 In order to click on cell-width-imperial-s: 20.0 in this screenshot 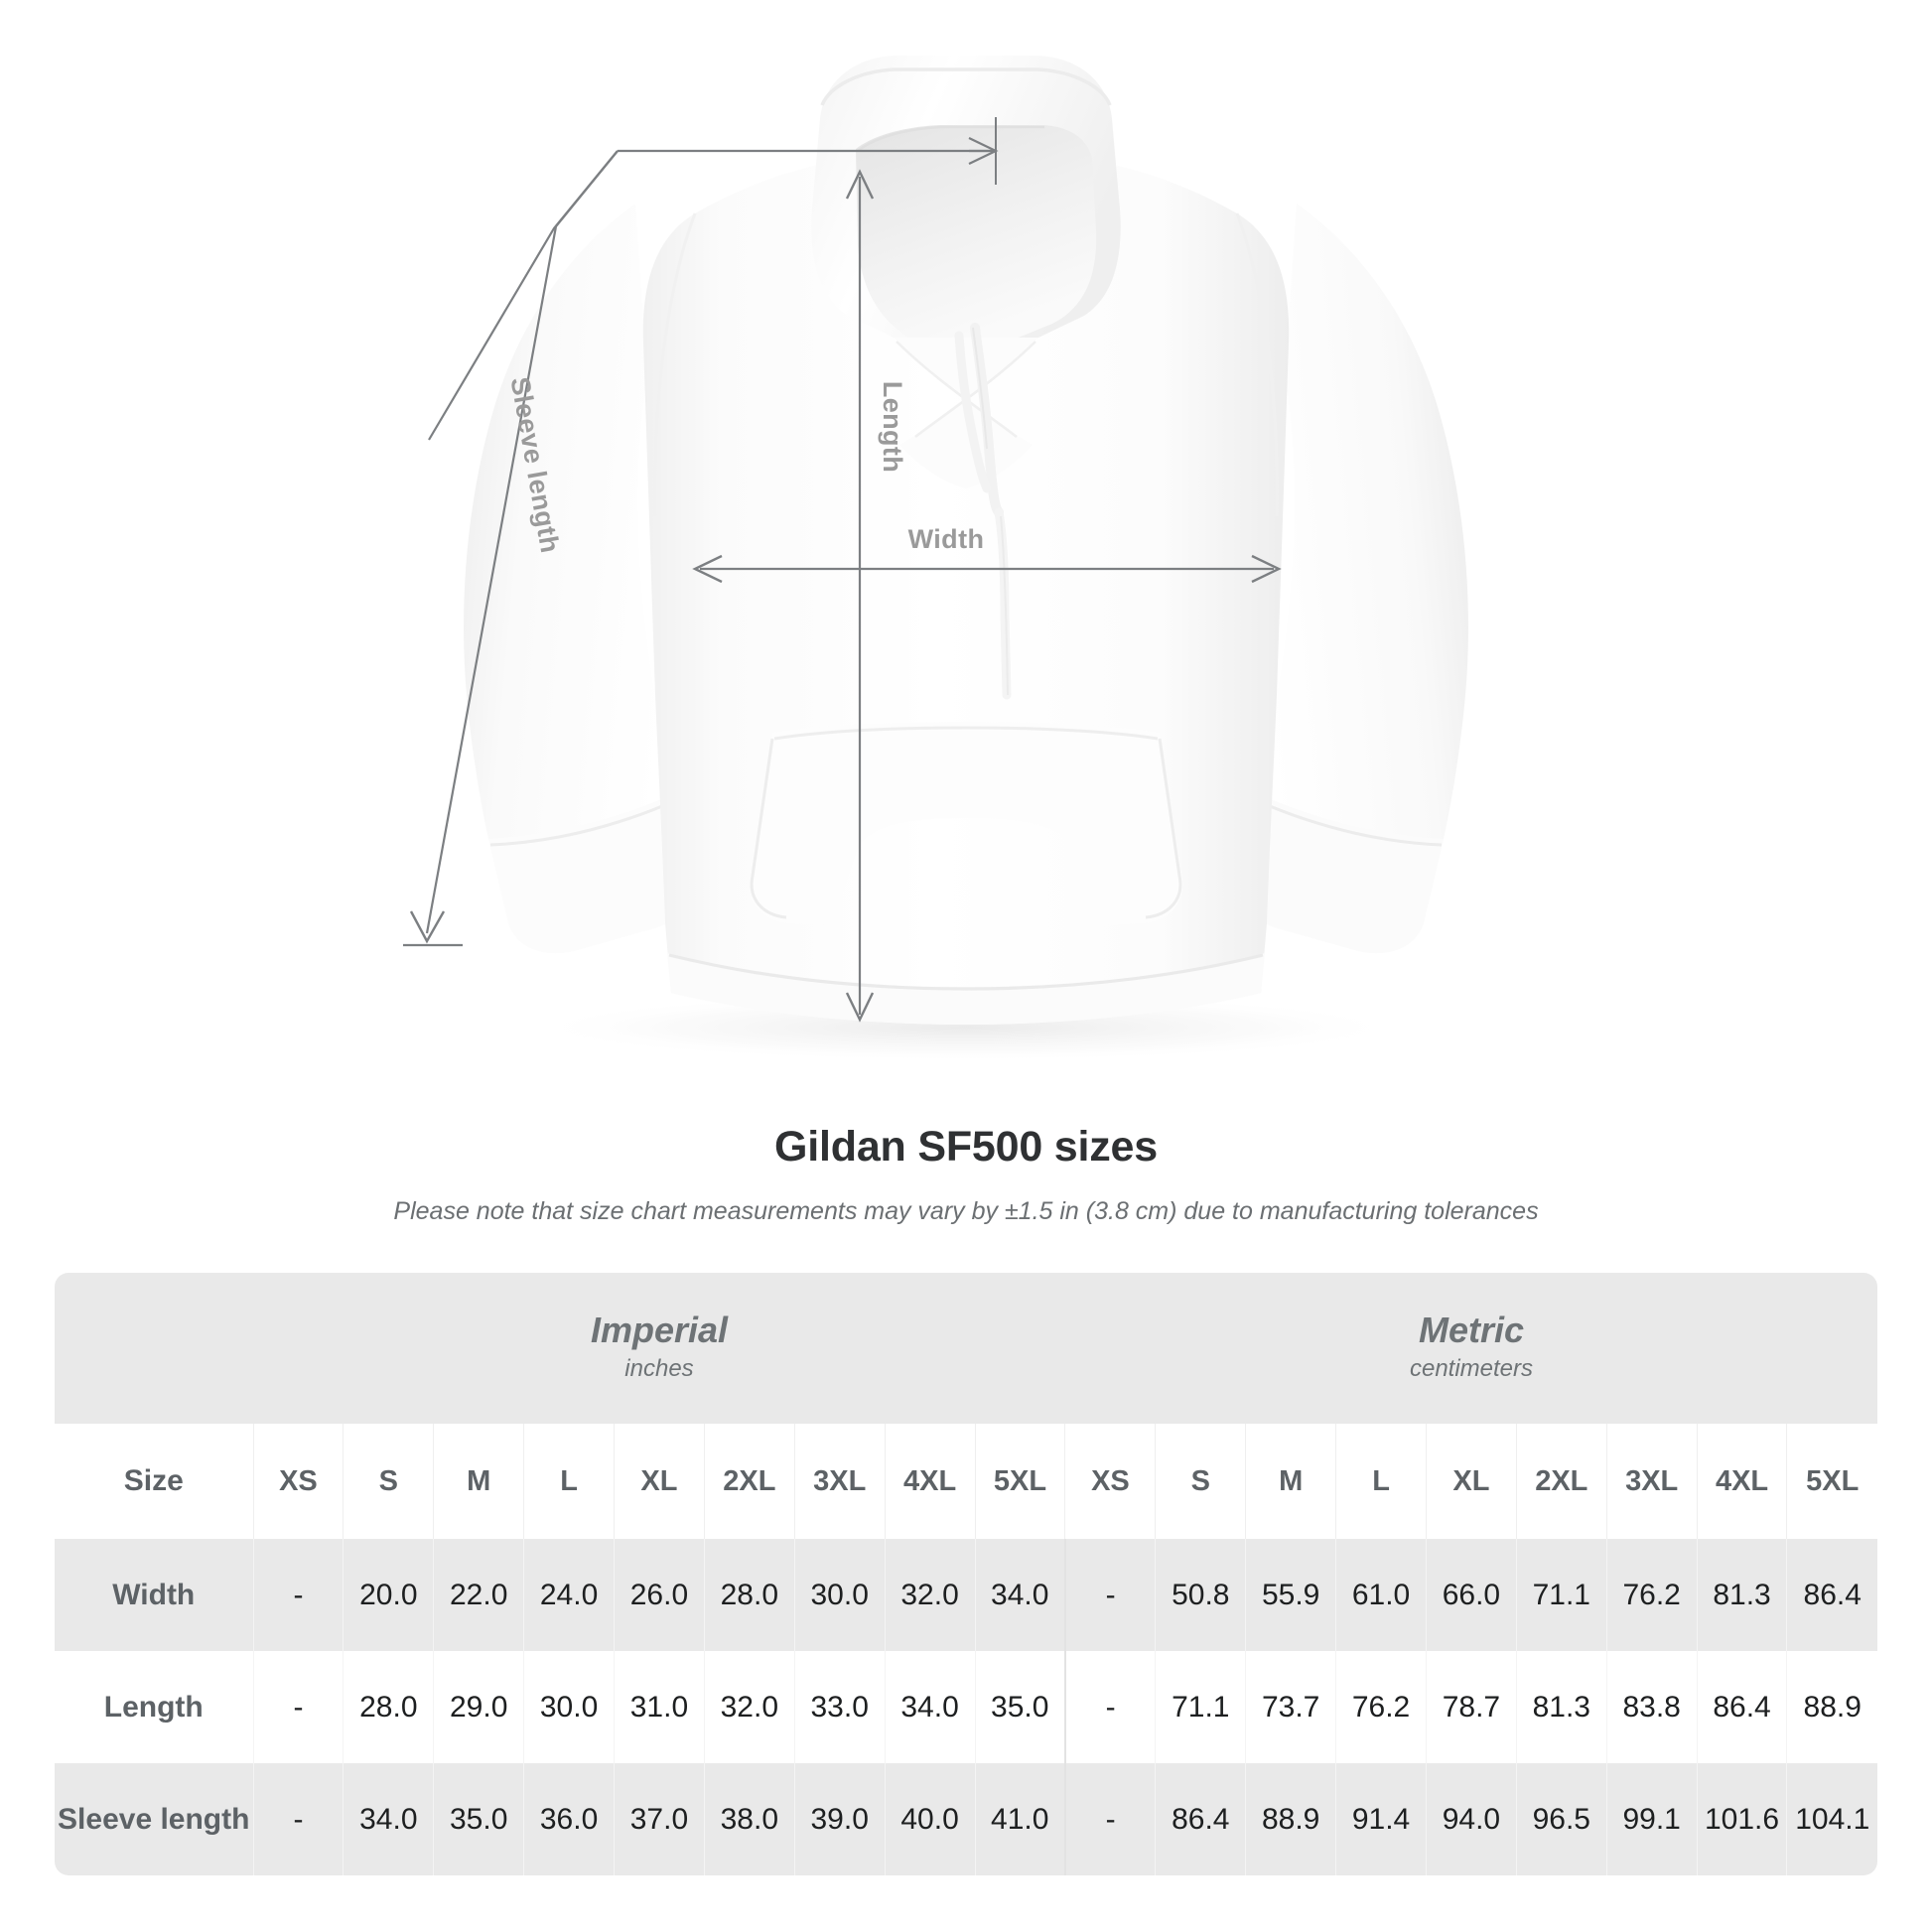, I will do `click(389, 1595)`.